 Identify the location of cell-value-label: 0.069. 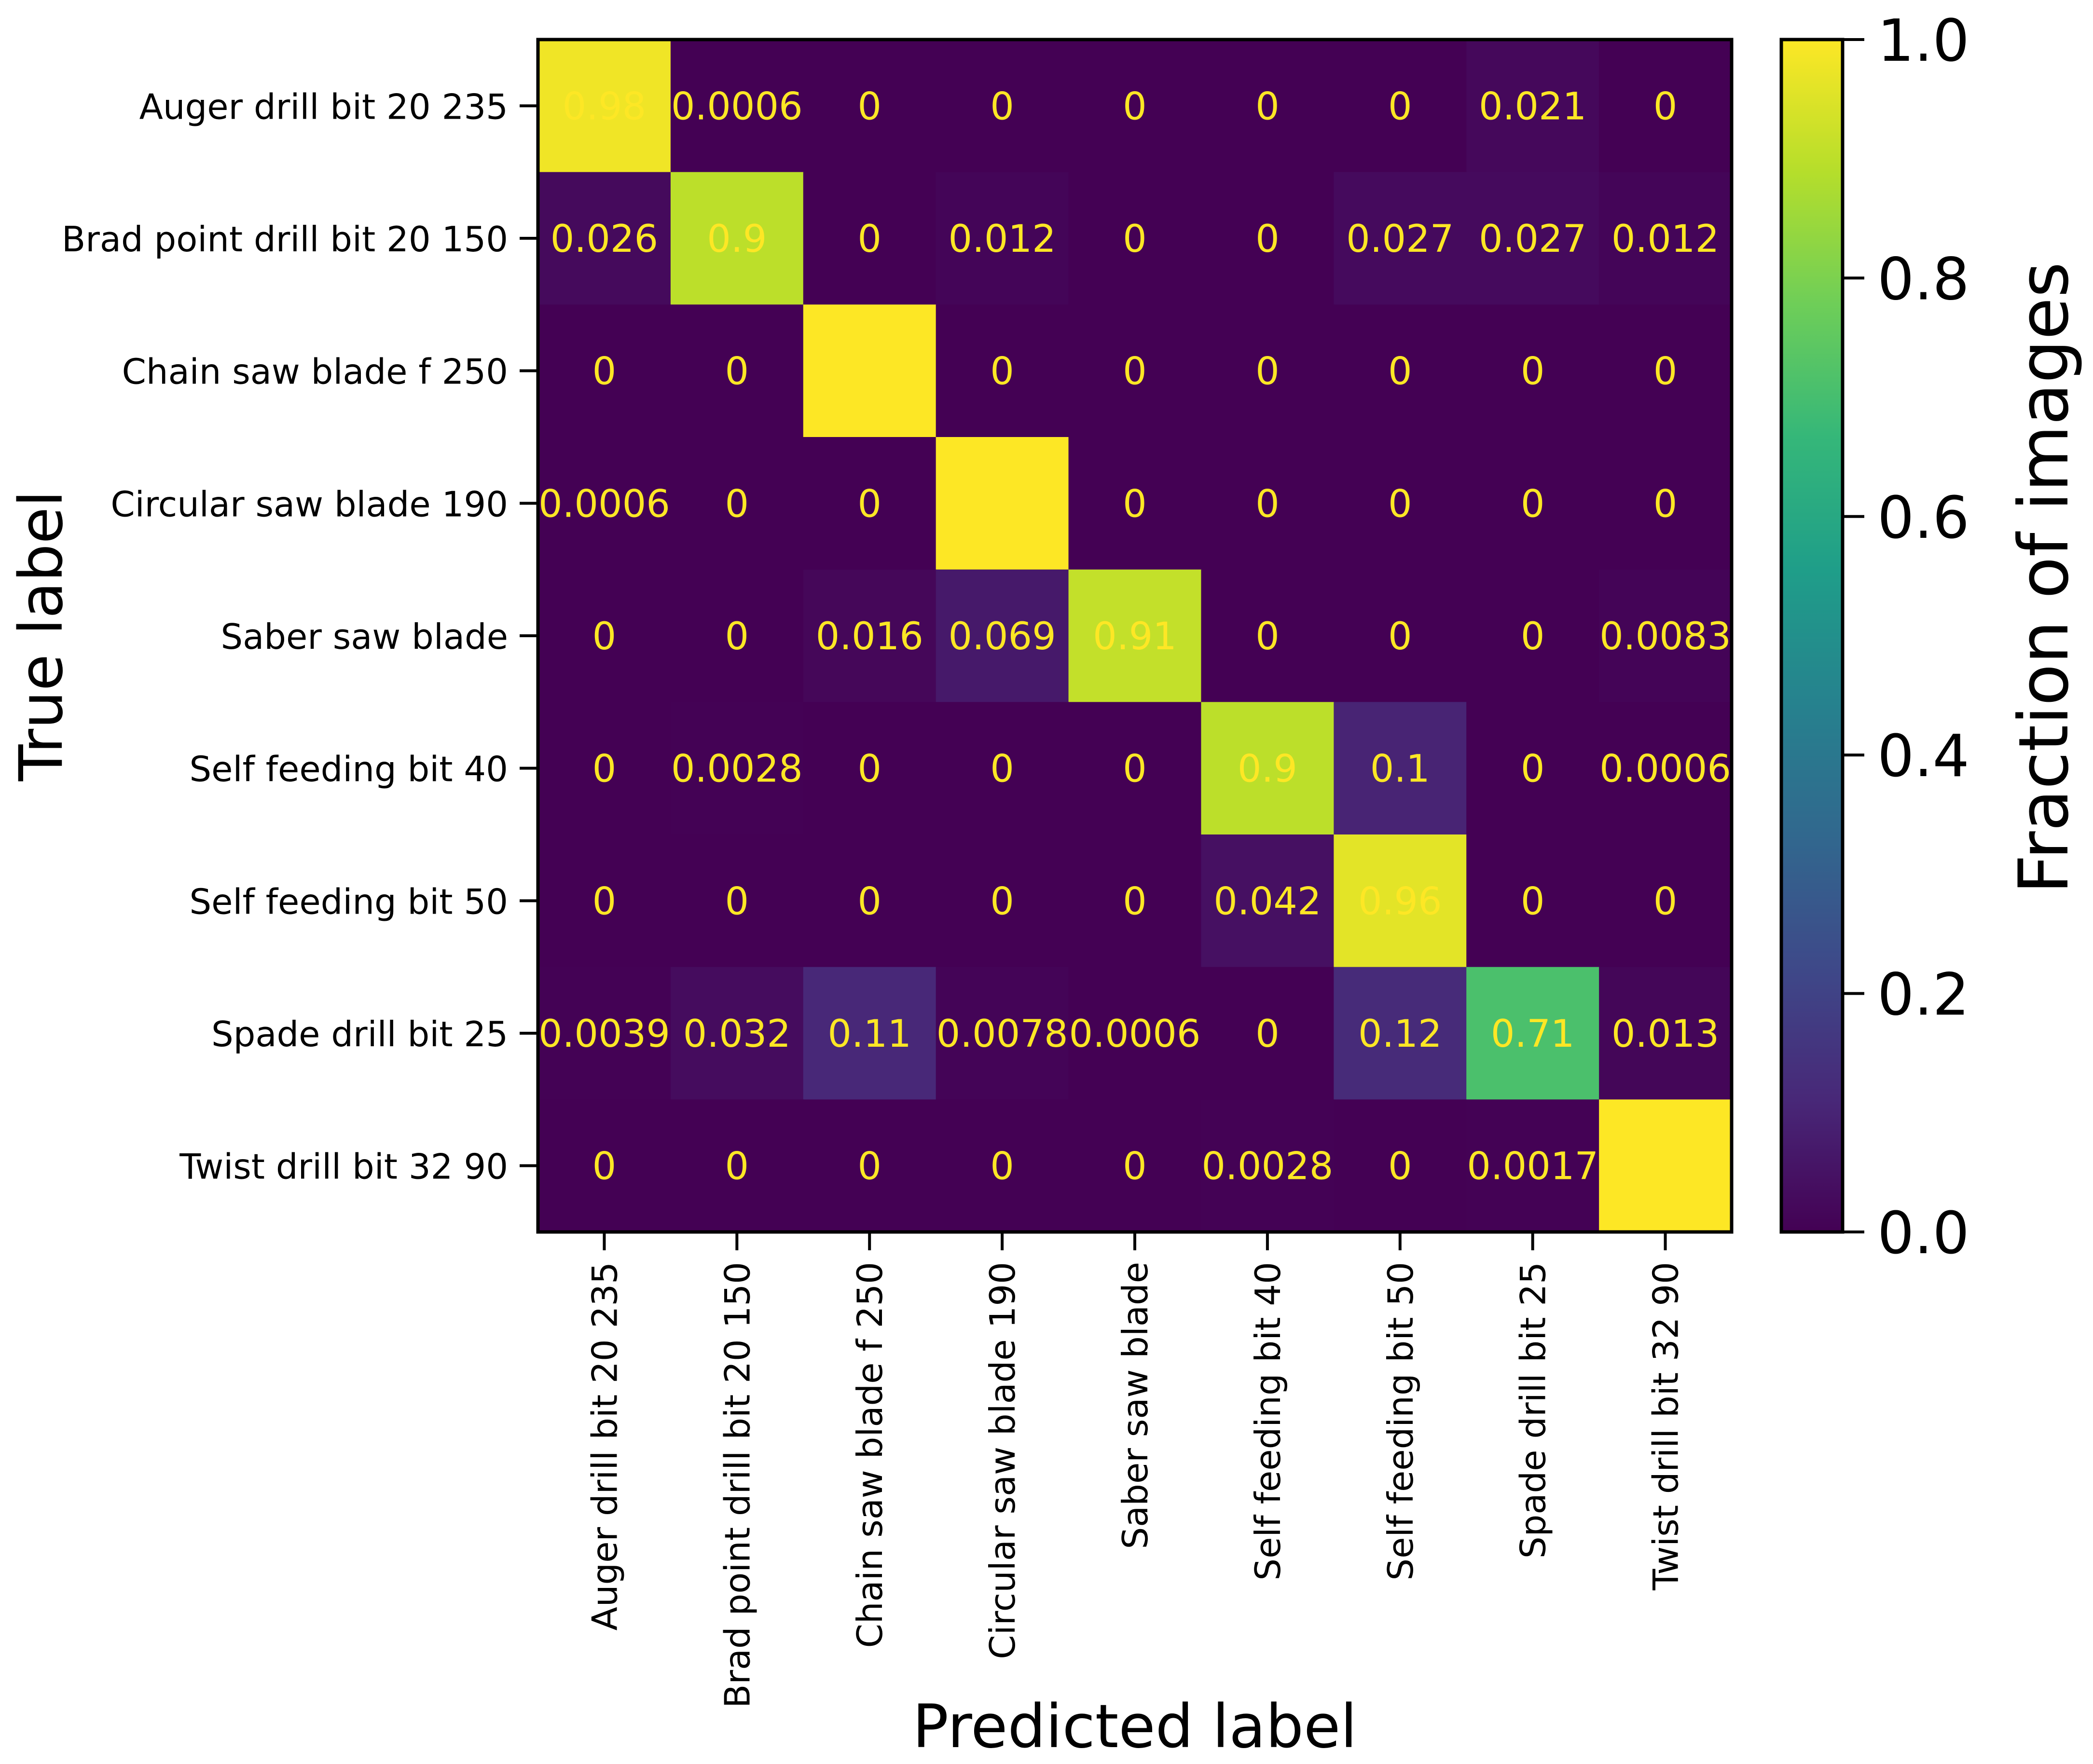
(1002, 636).